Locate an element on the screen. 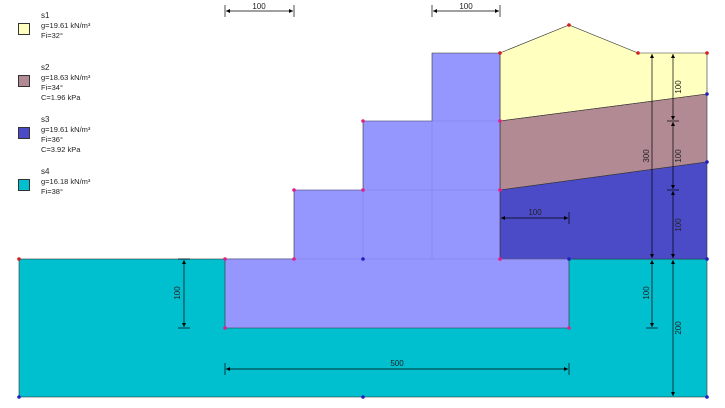 This screenshot has height=408, width=725. dim-top-left-step: 100 is located at coordinates (259, 6).